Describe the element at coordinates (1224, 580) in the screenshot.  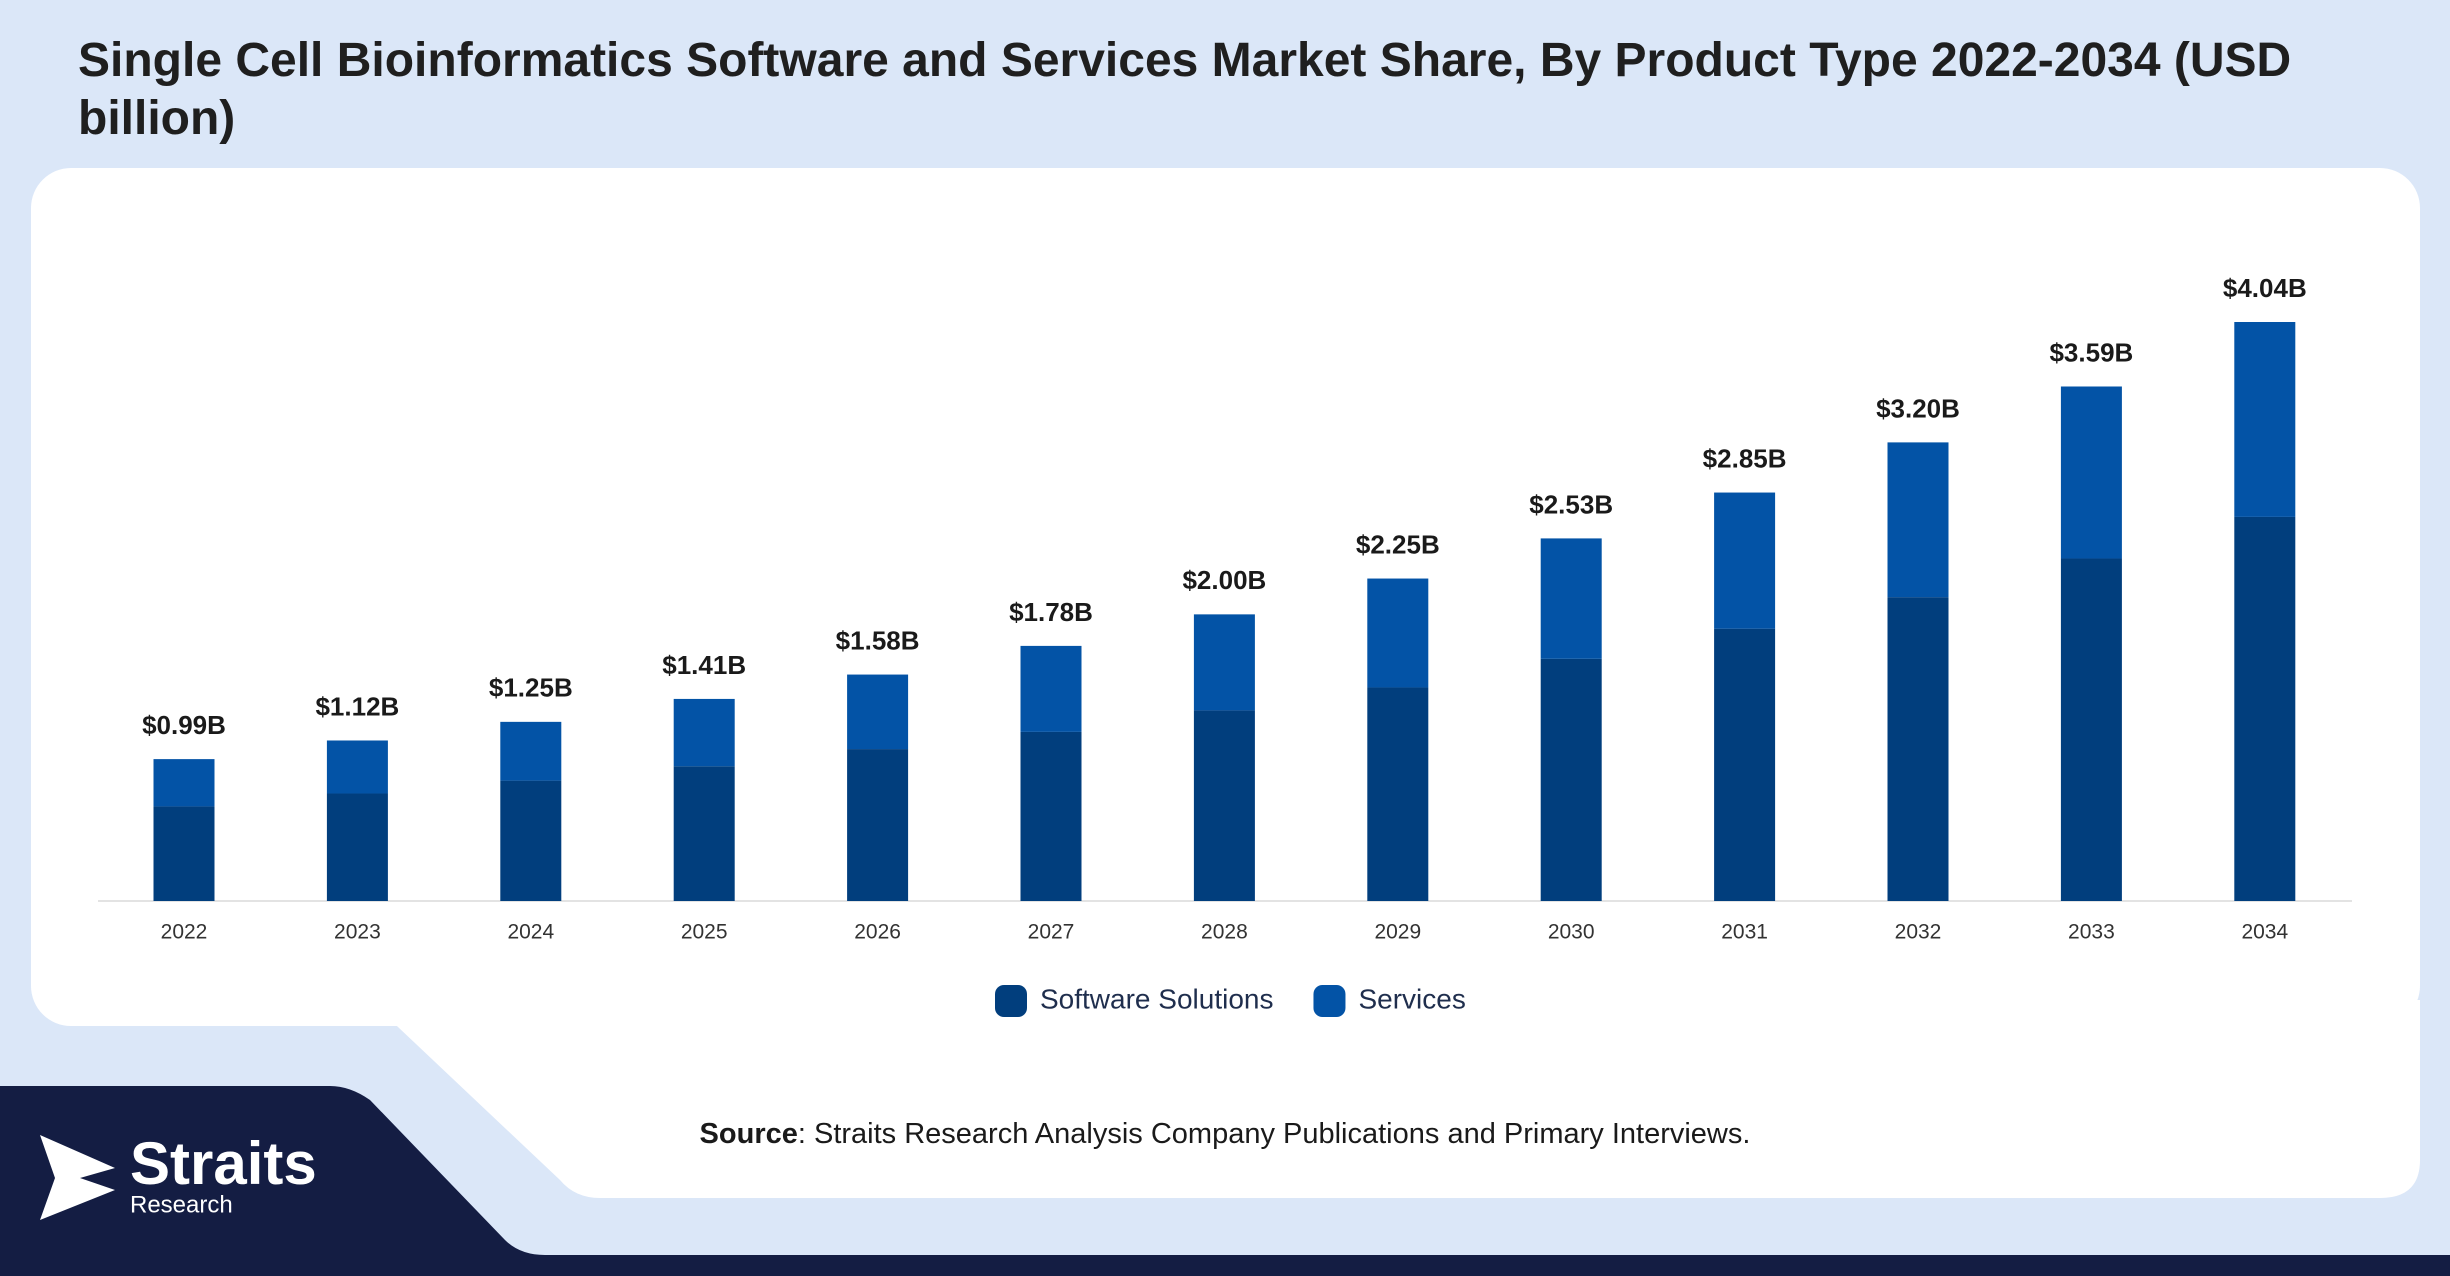
I see `total-label: $2.00B` at that location.